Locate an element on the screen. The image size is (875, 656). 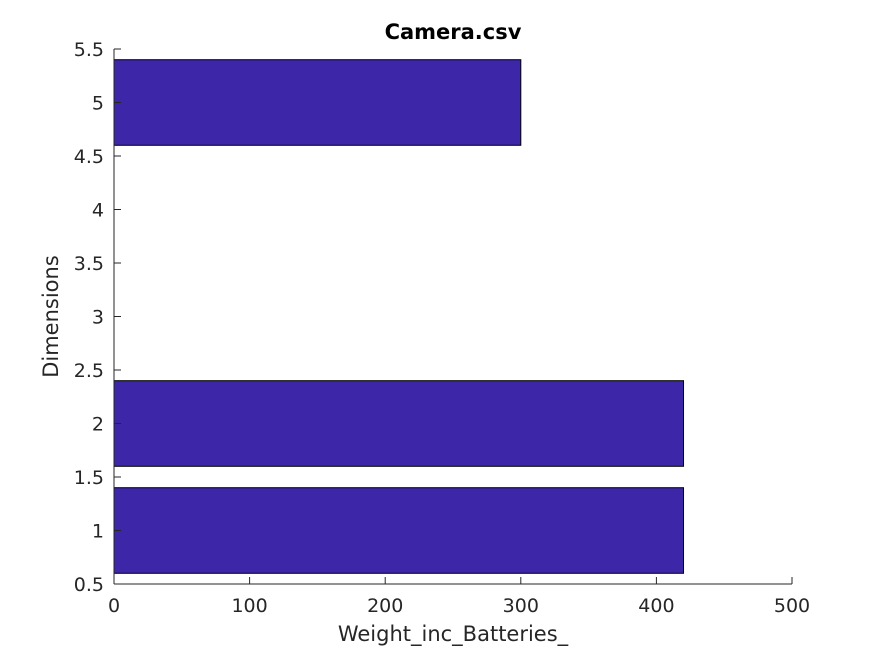
x-tick-label: 400 is located at coordinates (656, 606).